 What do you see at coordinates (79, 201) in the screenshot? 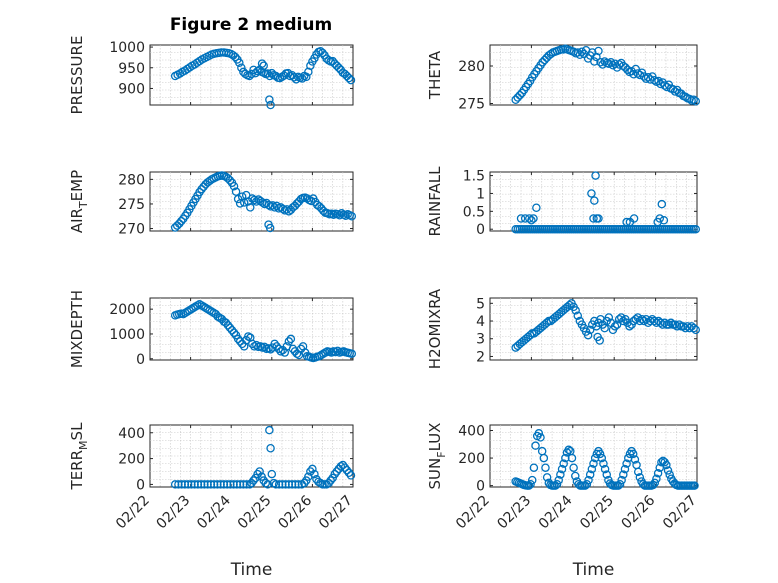
I see `y-axis-label: AIRTEMP` at bounding box center [79, 201].